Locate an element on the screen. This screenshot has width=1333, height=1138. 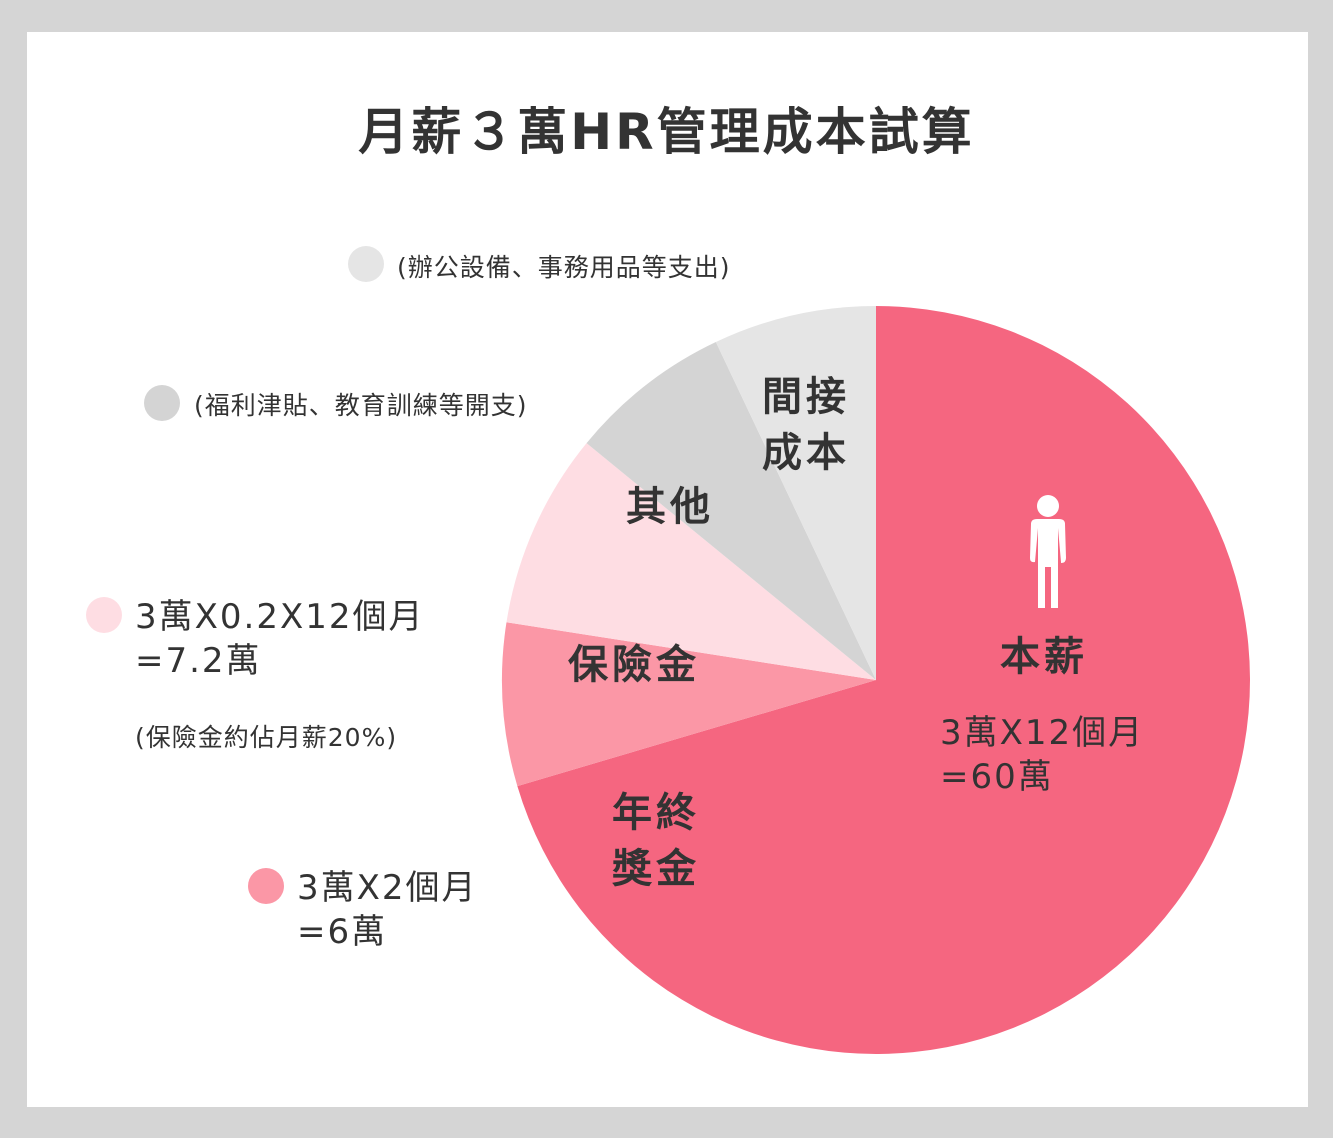
person-icon is located at coordinates (1048, 551).